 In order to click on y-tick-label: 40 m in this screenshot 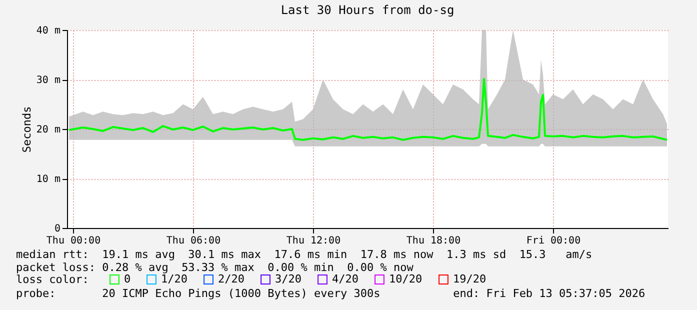, I will do `click(48, 31)`.